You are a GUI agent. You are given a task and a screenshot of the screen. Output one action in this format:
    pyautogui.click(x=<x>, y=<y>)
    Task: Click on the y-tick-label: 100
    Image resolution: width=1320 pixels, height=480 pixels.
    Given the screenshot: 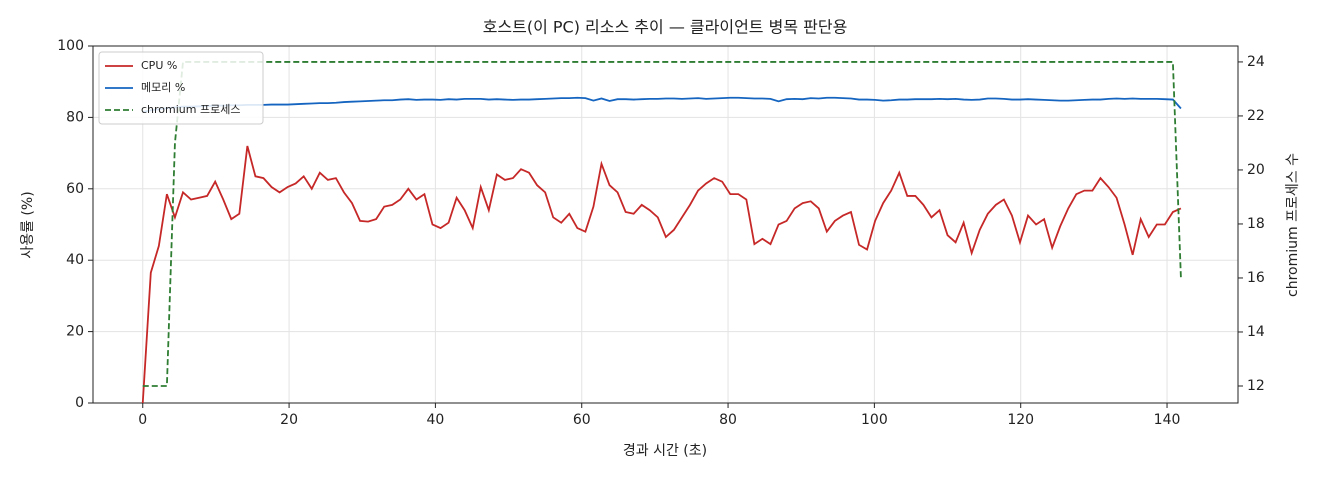 What is the action you would take?
    pyautogui.click(x=70, y=46)
    